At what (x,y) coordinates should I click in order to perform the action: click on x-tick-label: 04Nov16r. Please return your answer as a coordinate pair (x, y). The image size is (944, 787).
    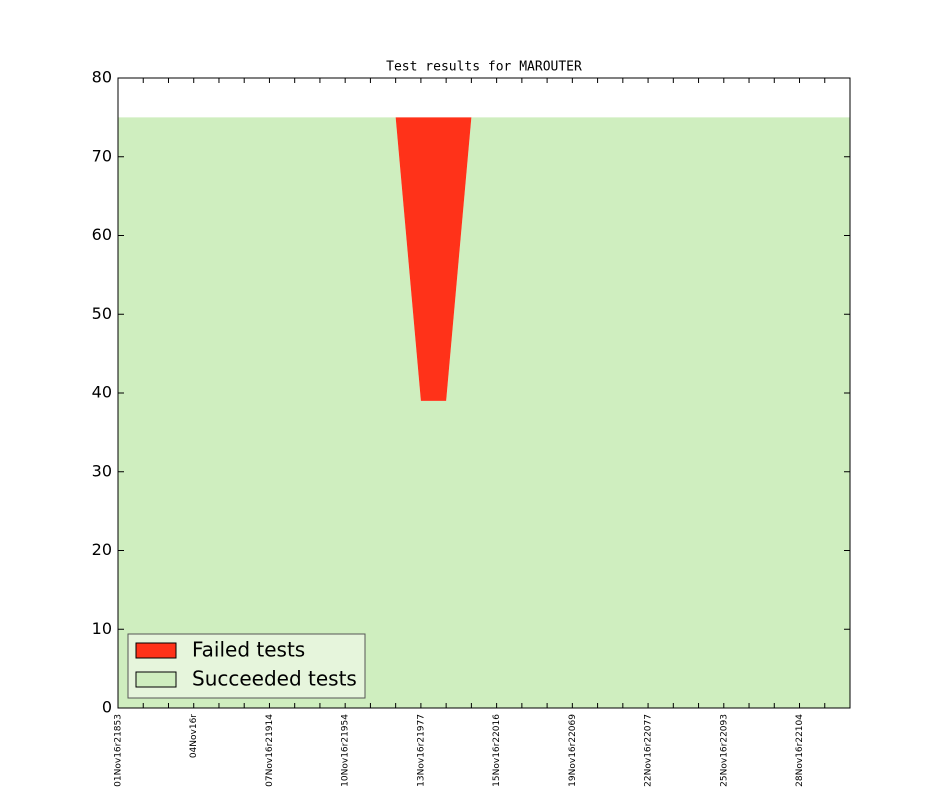
    Looking at the image, I should click on (194, 736).